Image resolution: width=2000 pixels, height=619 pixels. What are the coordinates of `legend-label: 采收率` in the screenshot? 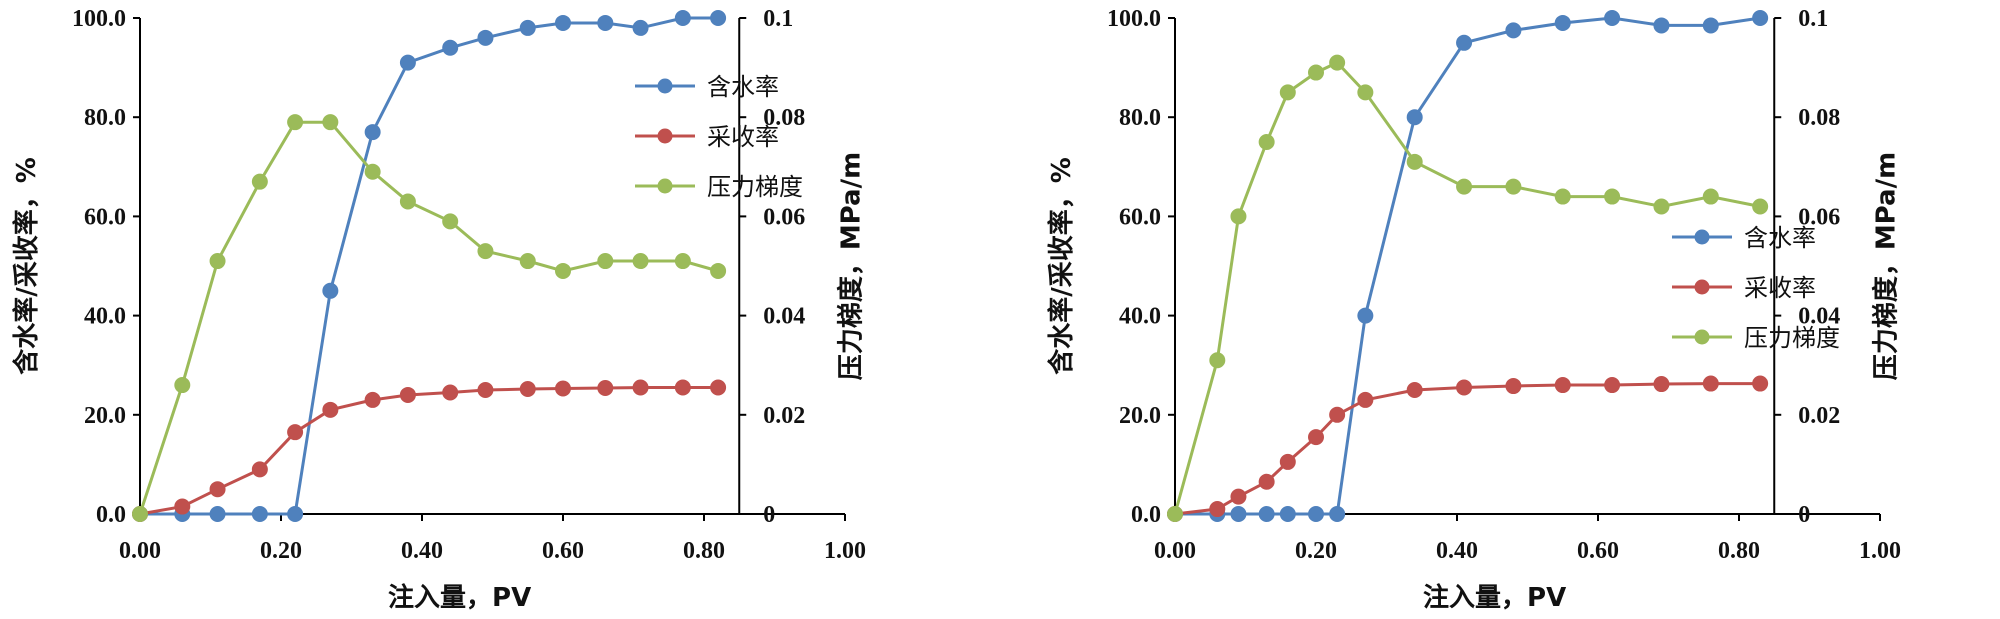 It's located at (1780, 288).